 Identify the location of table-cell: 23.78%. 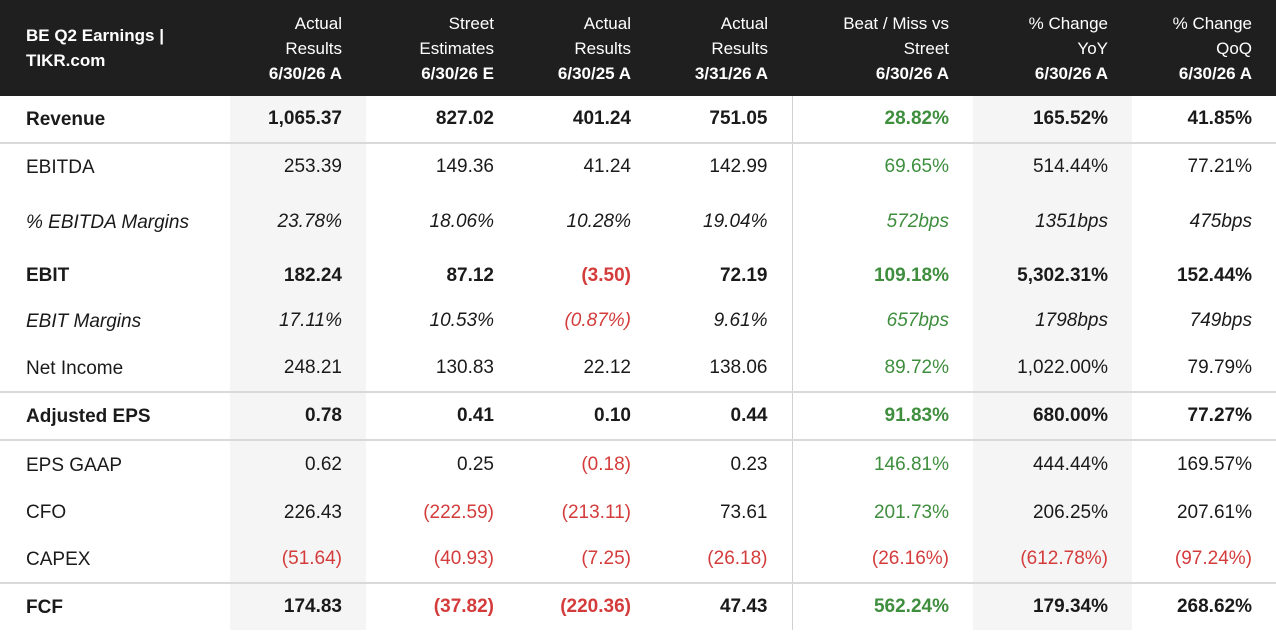
(298, 222).